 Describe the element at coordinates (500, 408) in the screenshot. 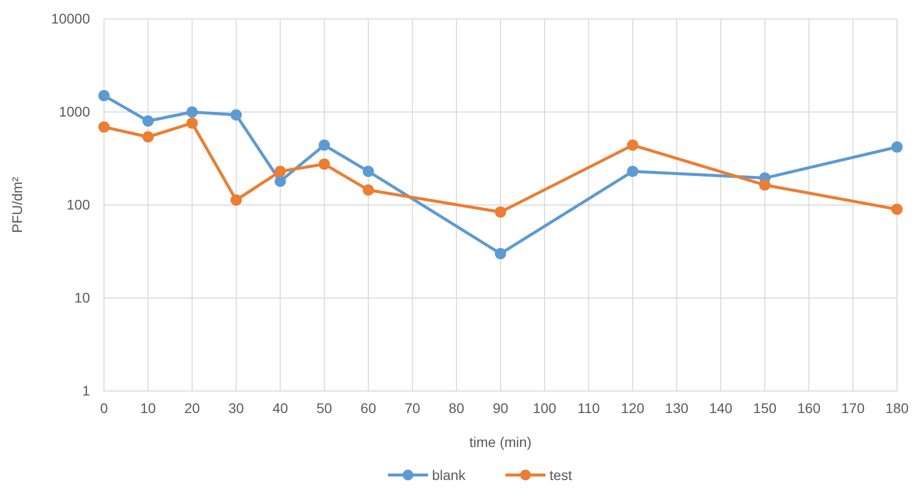

I see `x-tick-label: 90` at that location.